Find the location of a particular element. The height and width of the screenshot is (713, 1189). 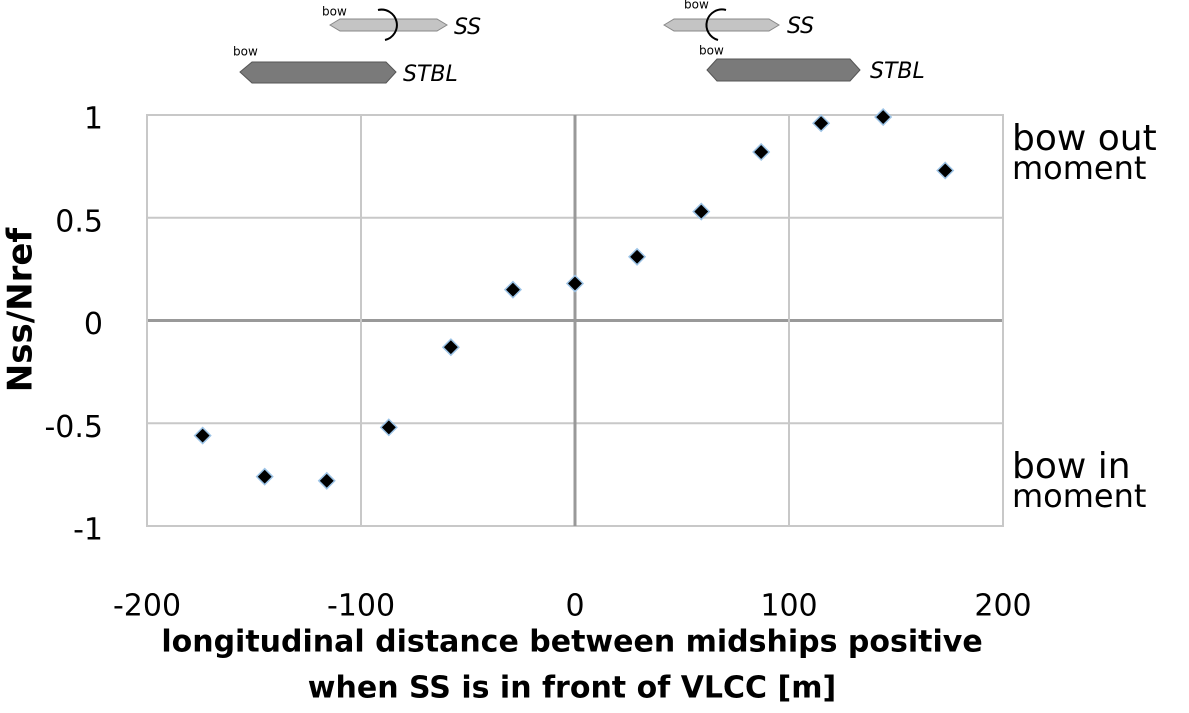

y-tick-label: -0.5 is located at coordinates (73, 427).